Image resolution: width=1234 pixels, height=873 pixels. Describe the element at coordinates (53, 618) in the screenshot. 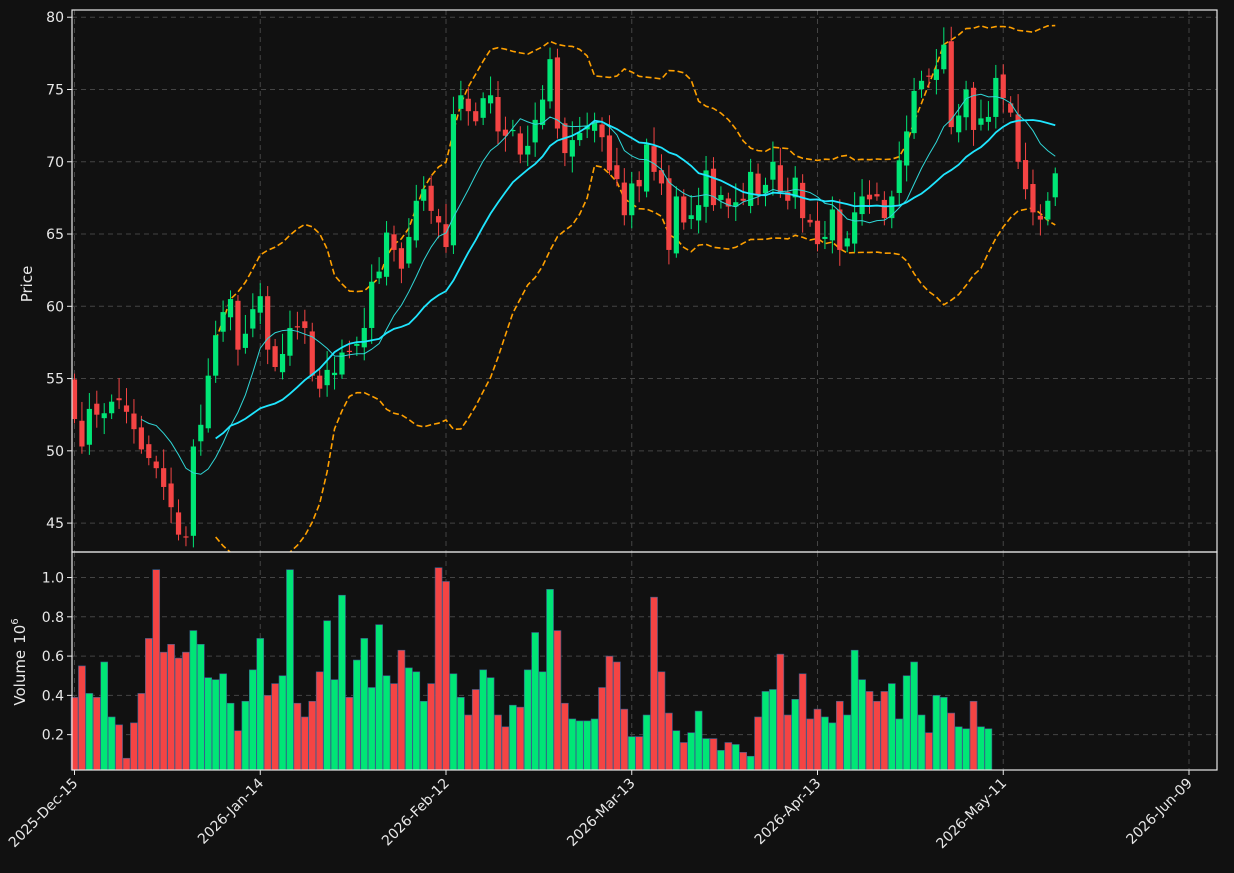

I see `volume-tick-label-0.8: 0.8` at that location.